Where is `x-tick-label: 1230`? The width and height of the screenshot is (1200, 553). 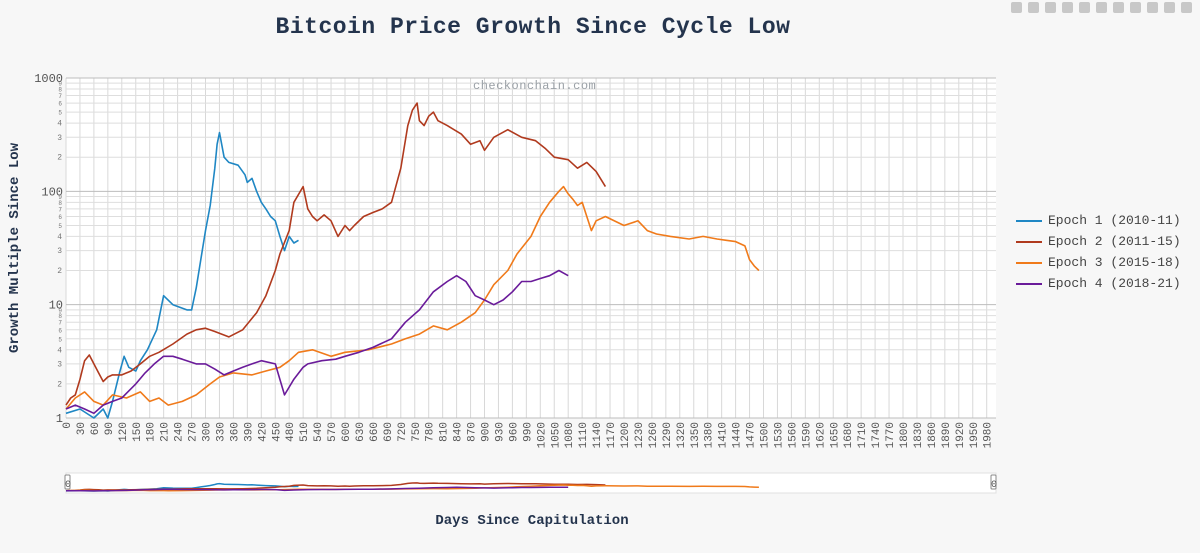
x-tick-label: 1230 is located at coordinates (640, 435).